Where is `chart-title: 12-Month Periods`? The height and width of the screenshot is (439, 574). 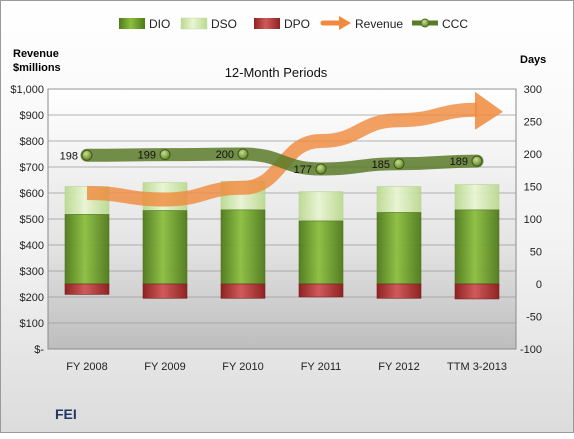 chart-title: 12-Month Periods is located at coordinates (276, 72).